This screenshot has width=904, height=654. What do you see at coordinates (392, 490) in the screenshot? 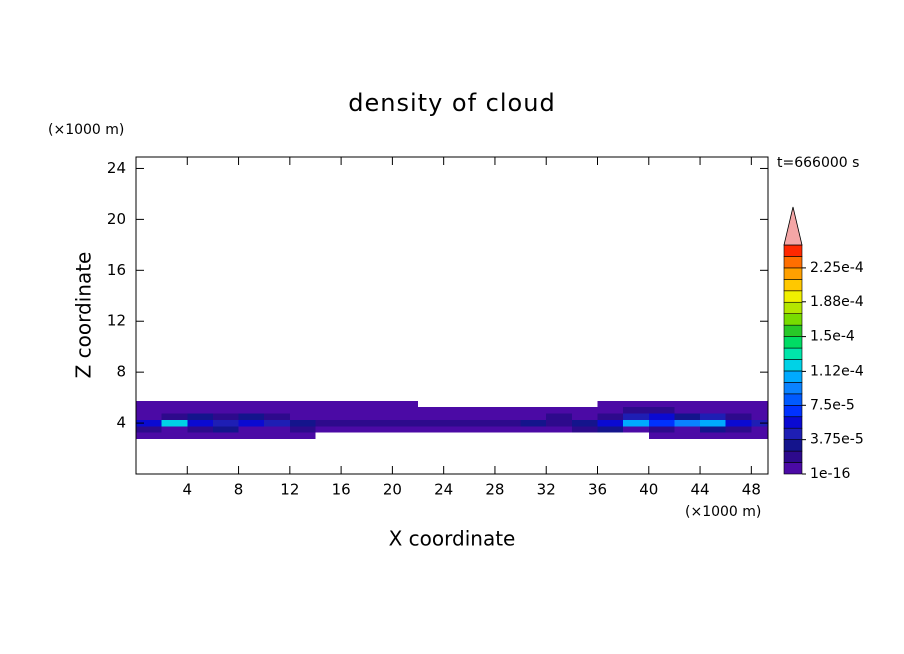
I see `x-tick-label: 20` at bounding box center [392, 490].